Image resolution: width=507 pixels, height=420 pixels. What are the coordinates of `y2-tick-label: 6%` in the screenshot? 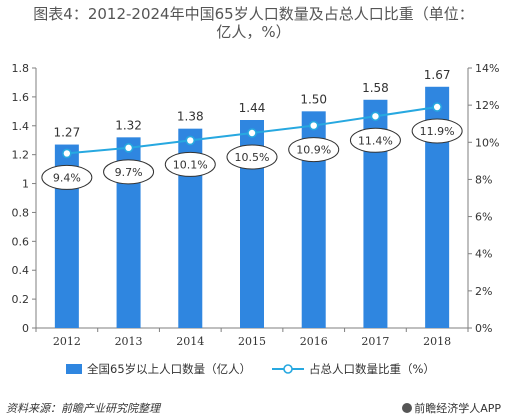 It's located at (483, 217).